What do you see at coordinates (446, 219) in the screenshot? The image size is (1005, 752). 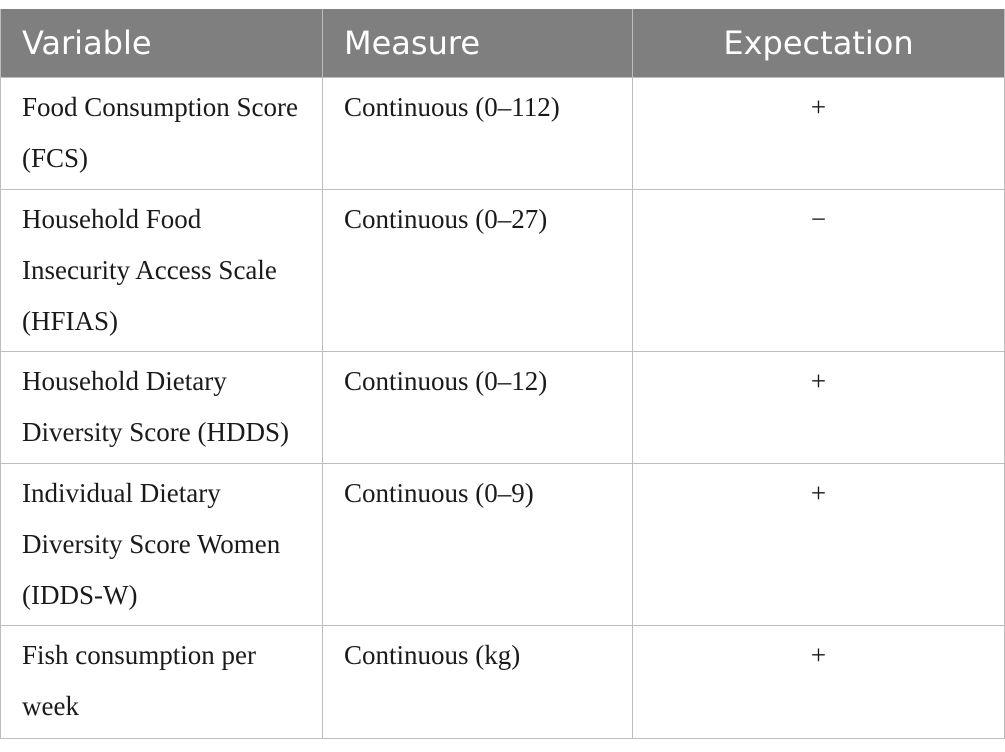 I see `measure-text: Continuous (0–27)` at bounding box center [446, 219].